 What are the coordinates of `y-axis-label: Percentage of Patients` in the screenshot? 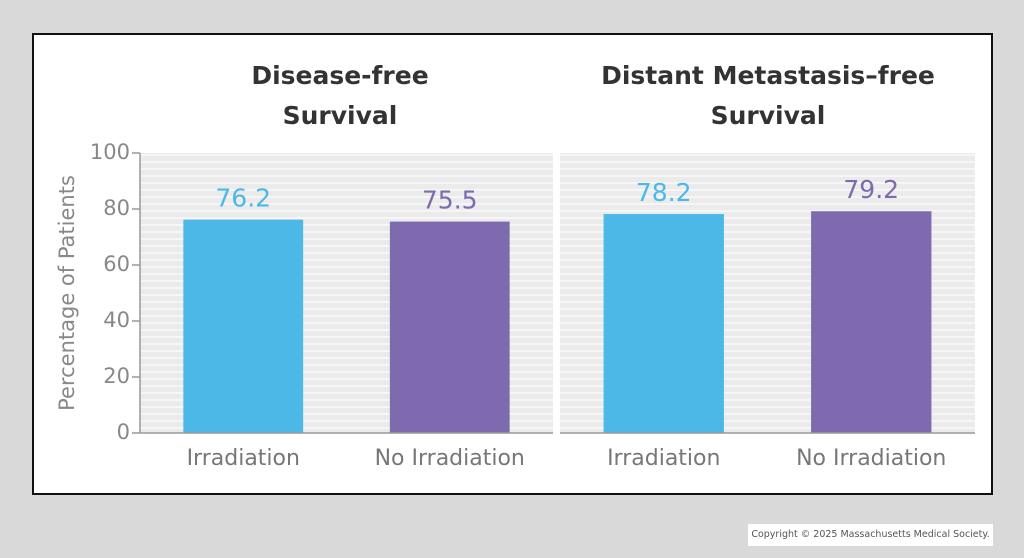 It's located at (67, 293).